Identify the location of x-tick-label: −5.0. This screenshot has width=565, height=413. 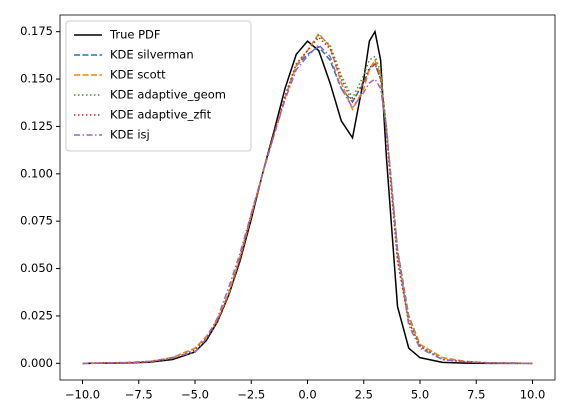
(195, 395).